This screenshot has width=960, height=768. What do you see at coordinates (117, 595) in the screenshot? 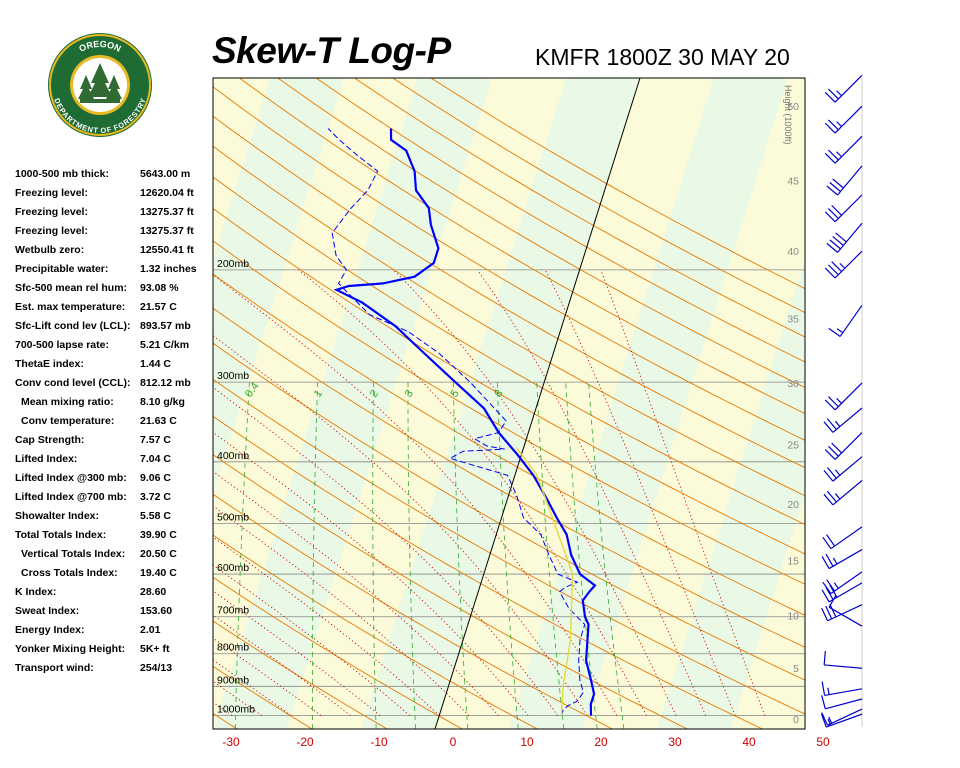
I see `index-row: K Index: 28.60` at bounding box center [117, 595].